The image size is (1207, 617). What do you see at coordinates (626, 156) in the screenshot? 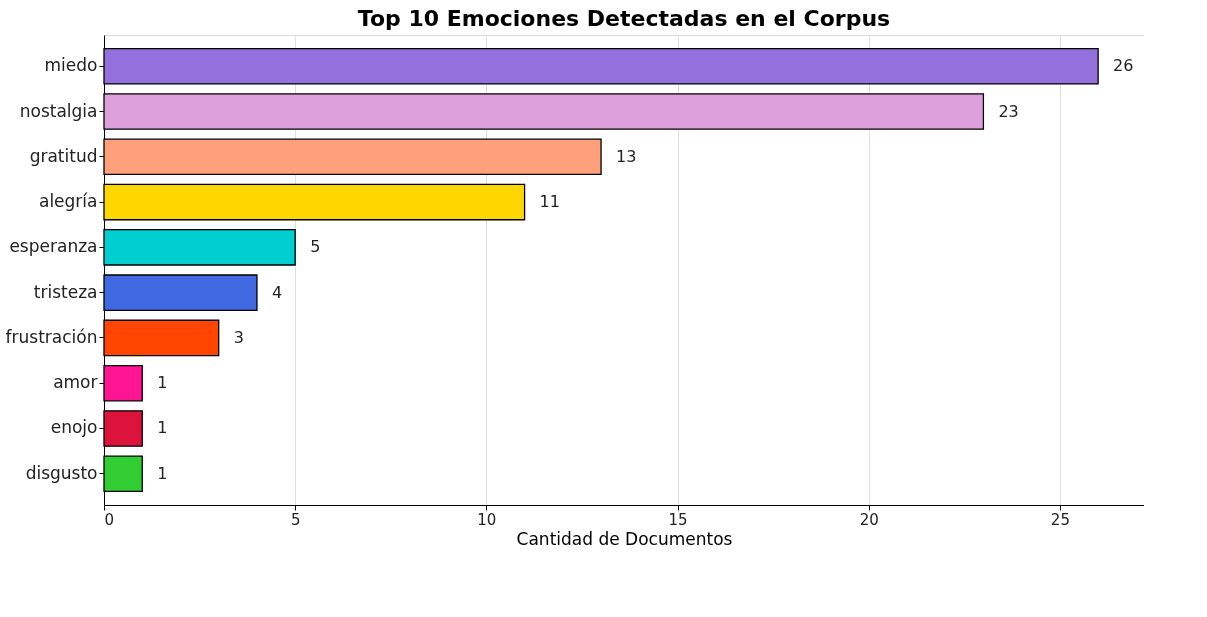
I see `data-label: 13` at bounding box center [626, 156].